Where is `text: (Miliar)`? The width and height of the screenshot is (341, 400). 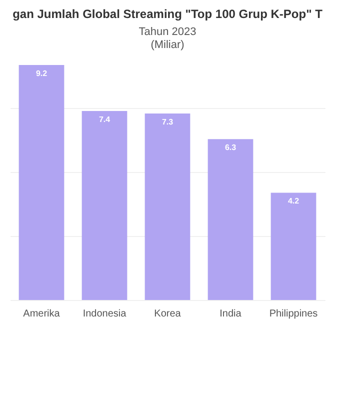
text: (Miliar) is located at coordinates (167, 45).